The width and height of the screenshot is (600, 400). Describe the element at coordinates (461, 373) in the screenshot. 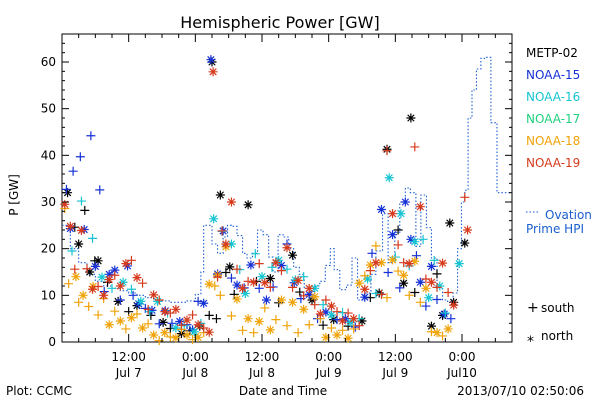

I see `x-tick-sublabel: Jul10` at that location.